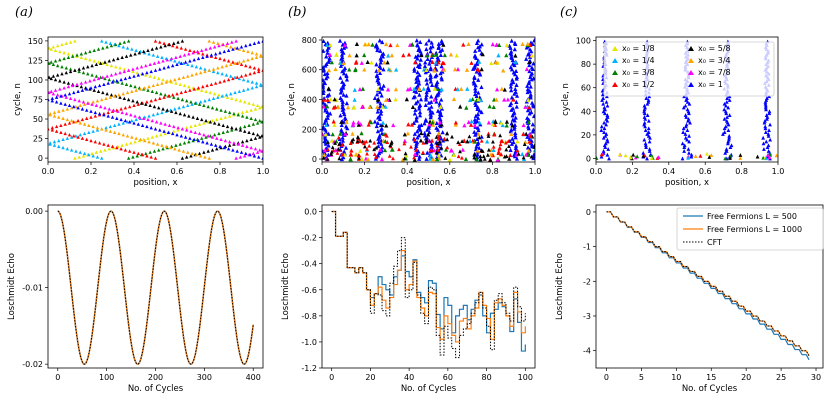  What do you see at coordinates (428, 183) in the screenshot?
I see `top-b-xlabel: position, x` at bounding box center [428, 183].